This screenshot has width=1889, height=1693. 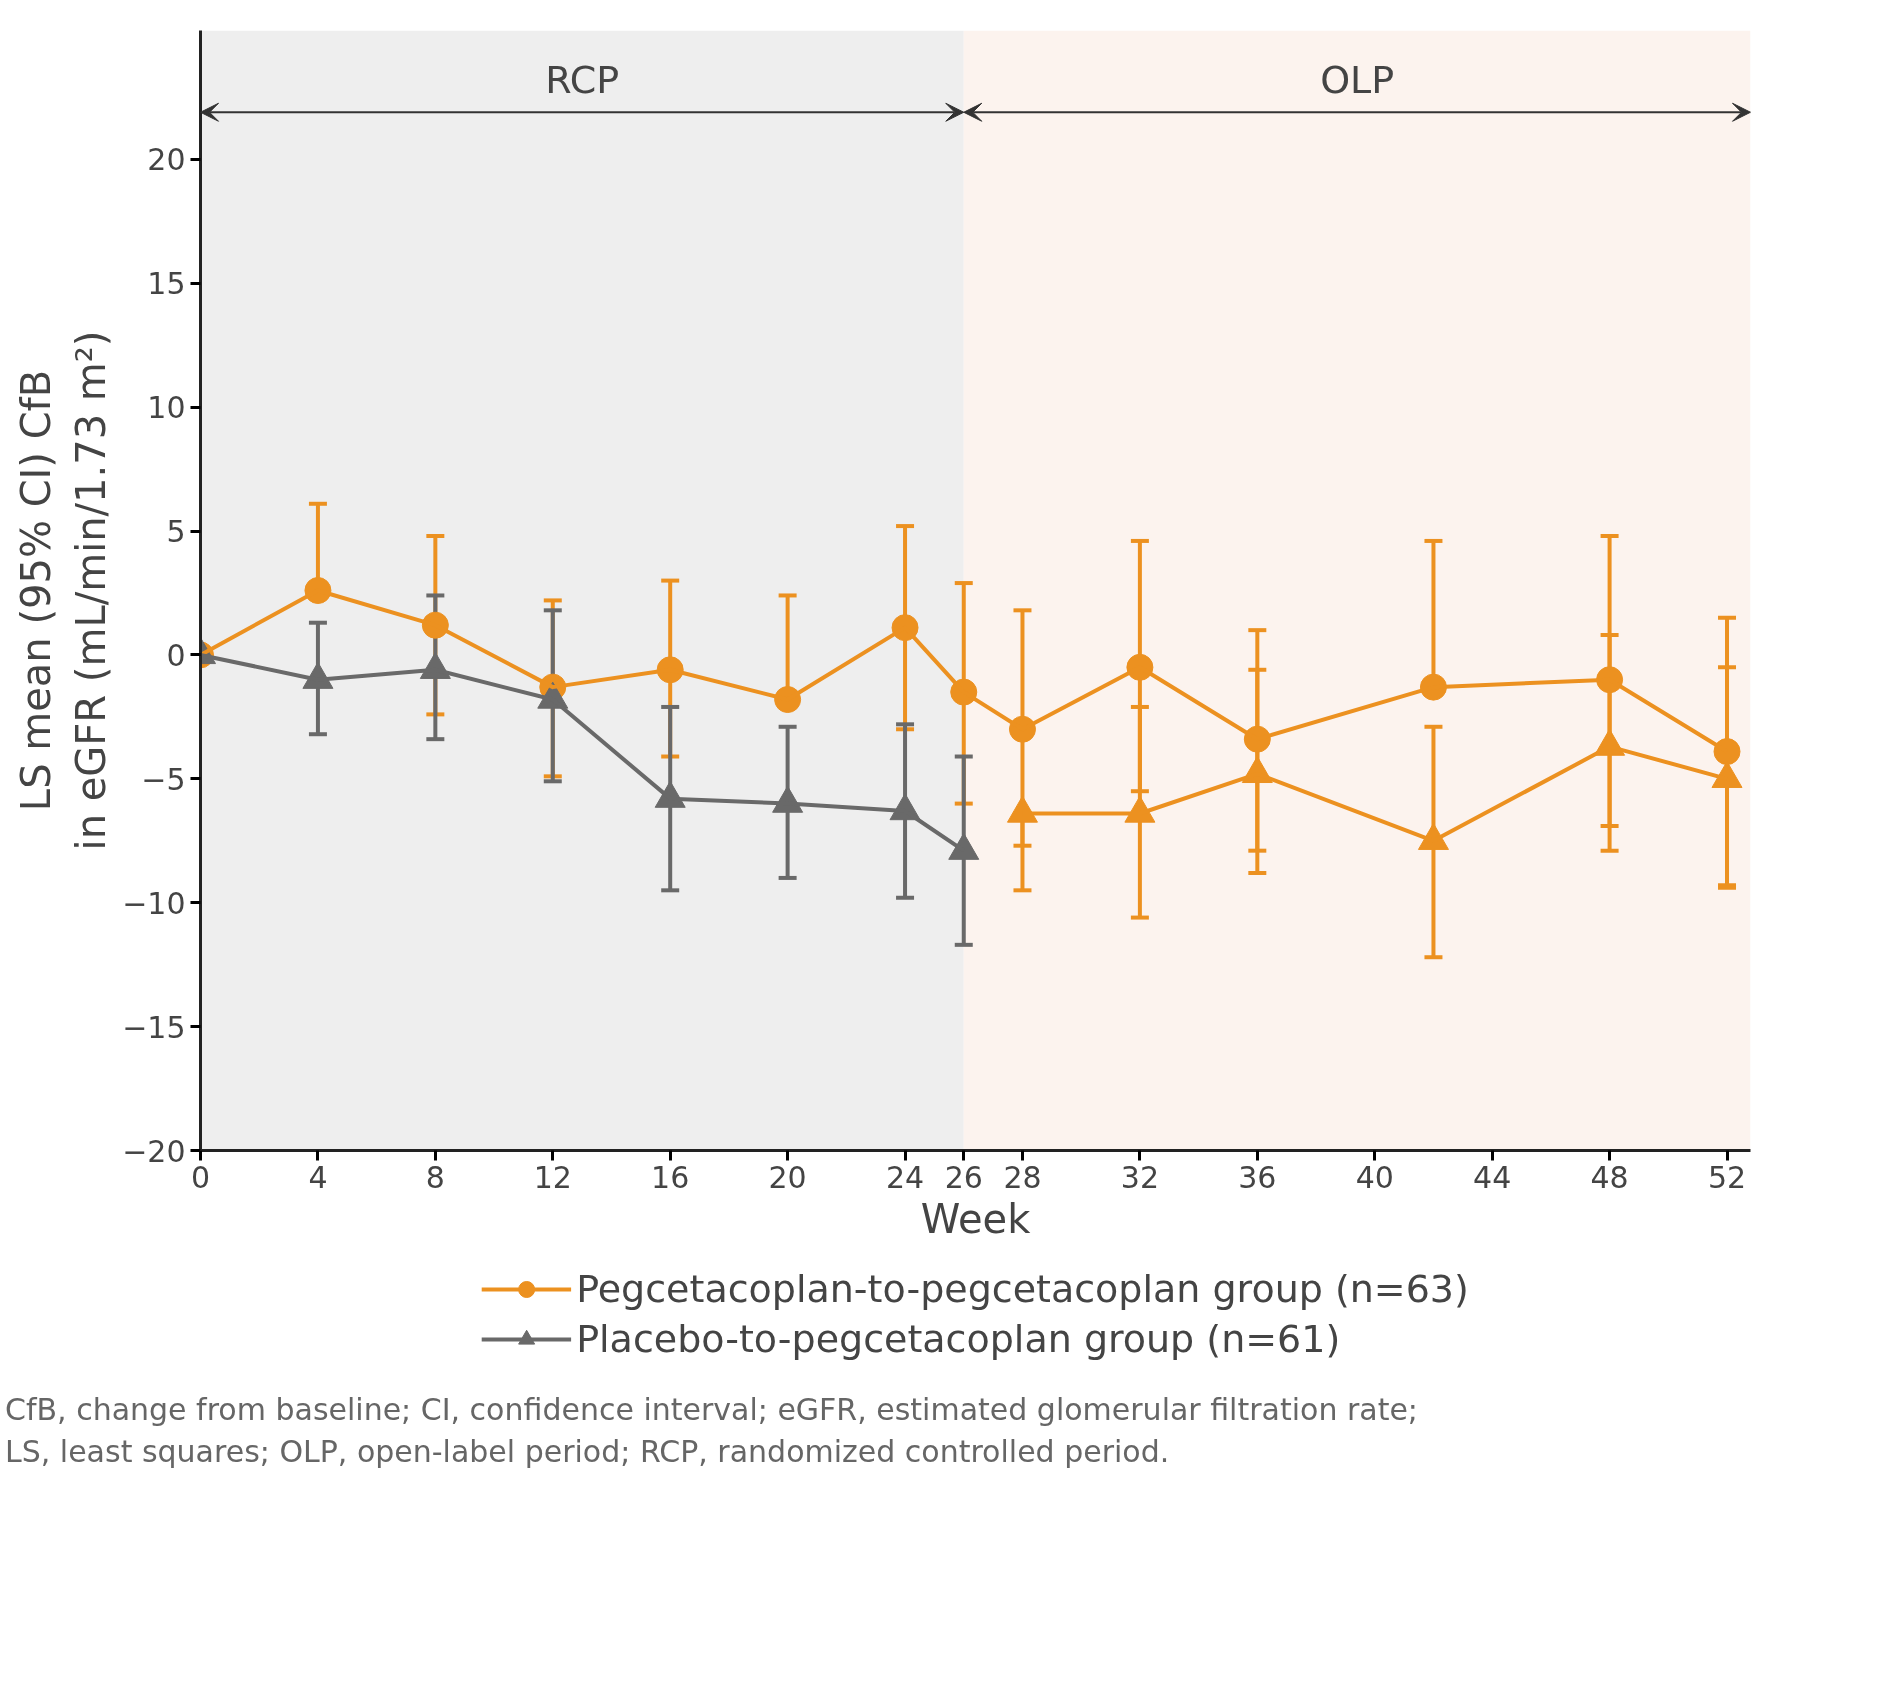 What do you see at coordinates (1257, 1177) in the screenshot?
I see `x-tick-label: 36` at bounding box center [1257, 1177].